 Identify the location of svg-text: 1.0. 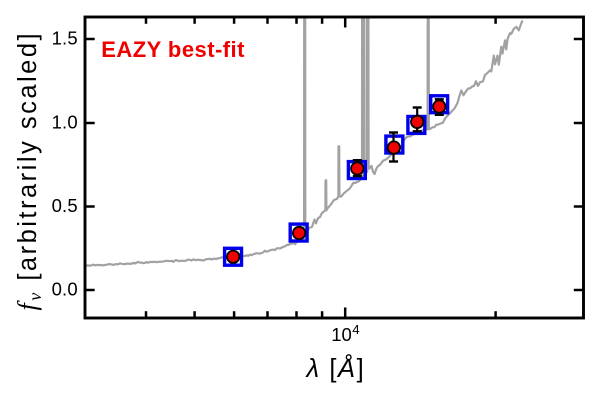
(65, 122).